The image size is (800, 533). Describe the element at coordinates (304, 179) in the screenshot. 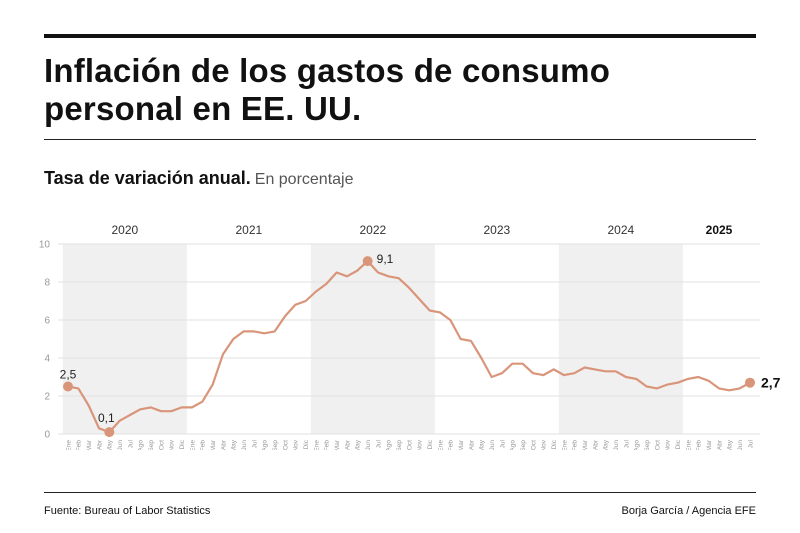

I see `subtitle-unit: En porcentaje` at that location.